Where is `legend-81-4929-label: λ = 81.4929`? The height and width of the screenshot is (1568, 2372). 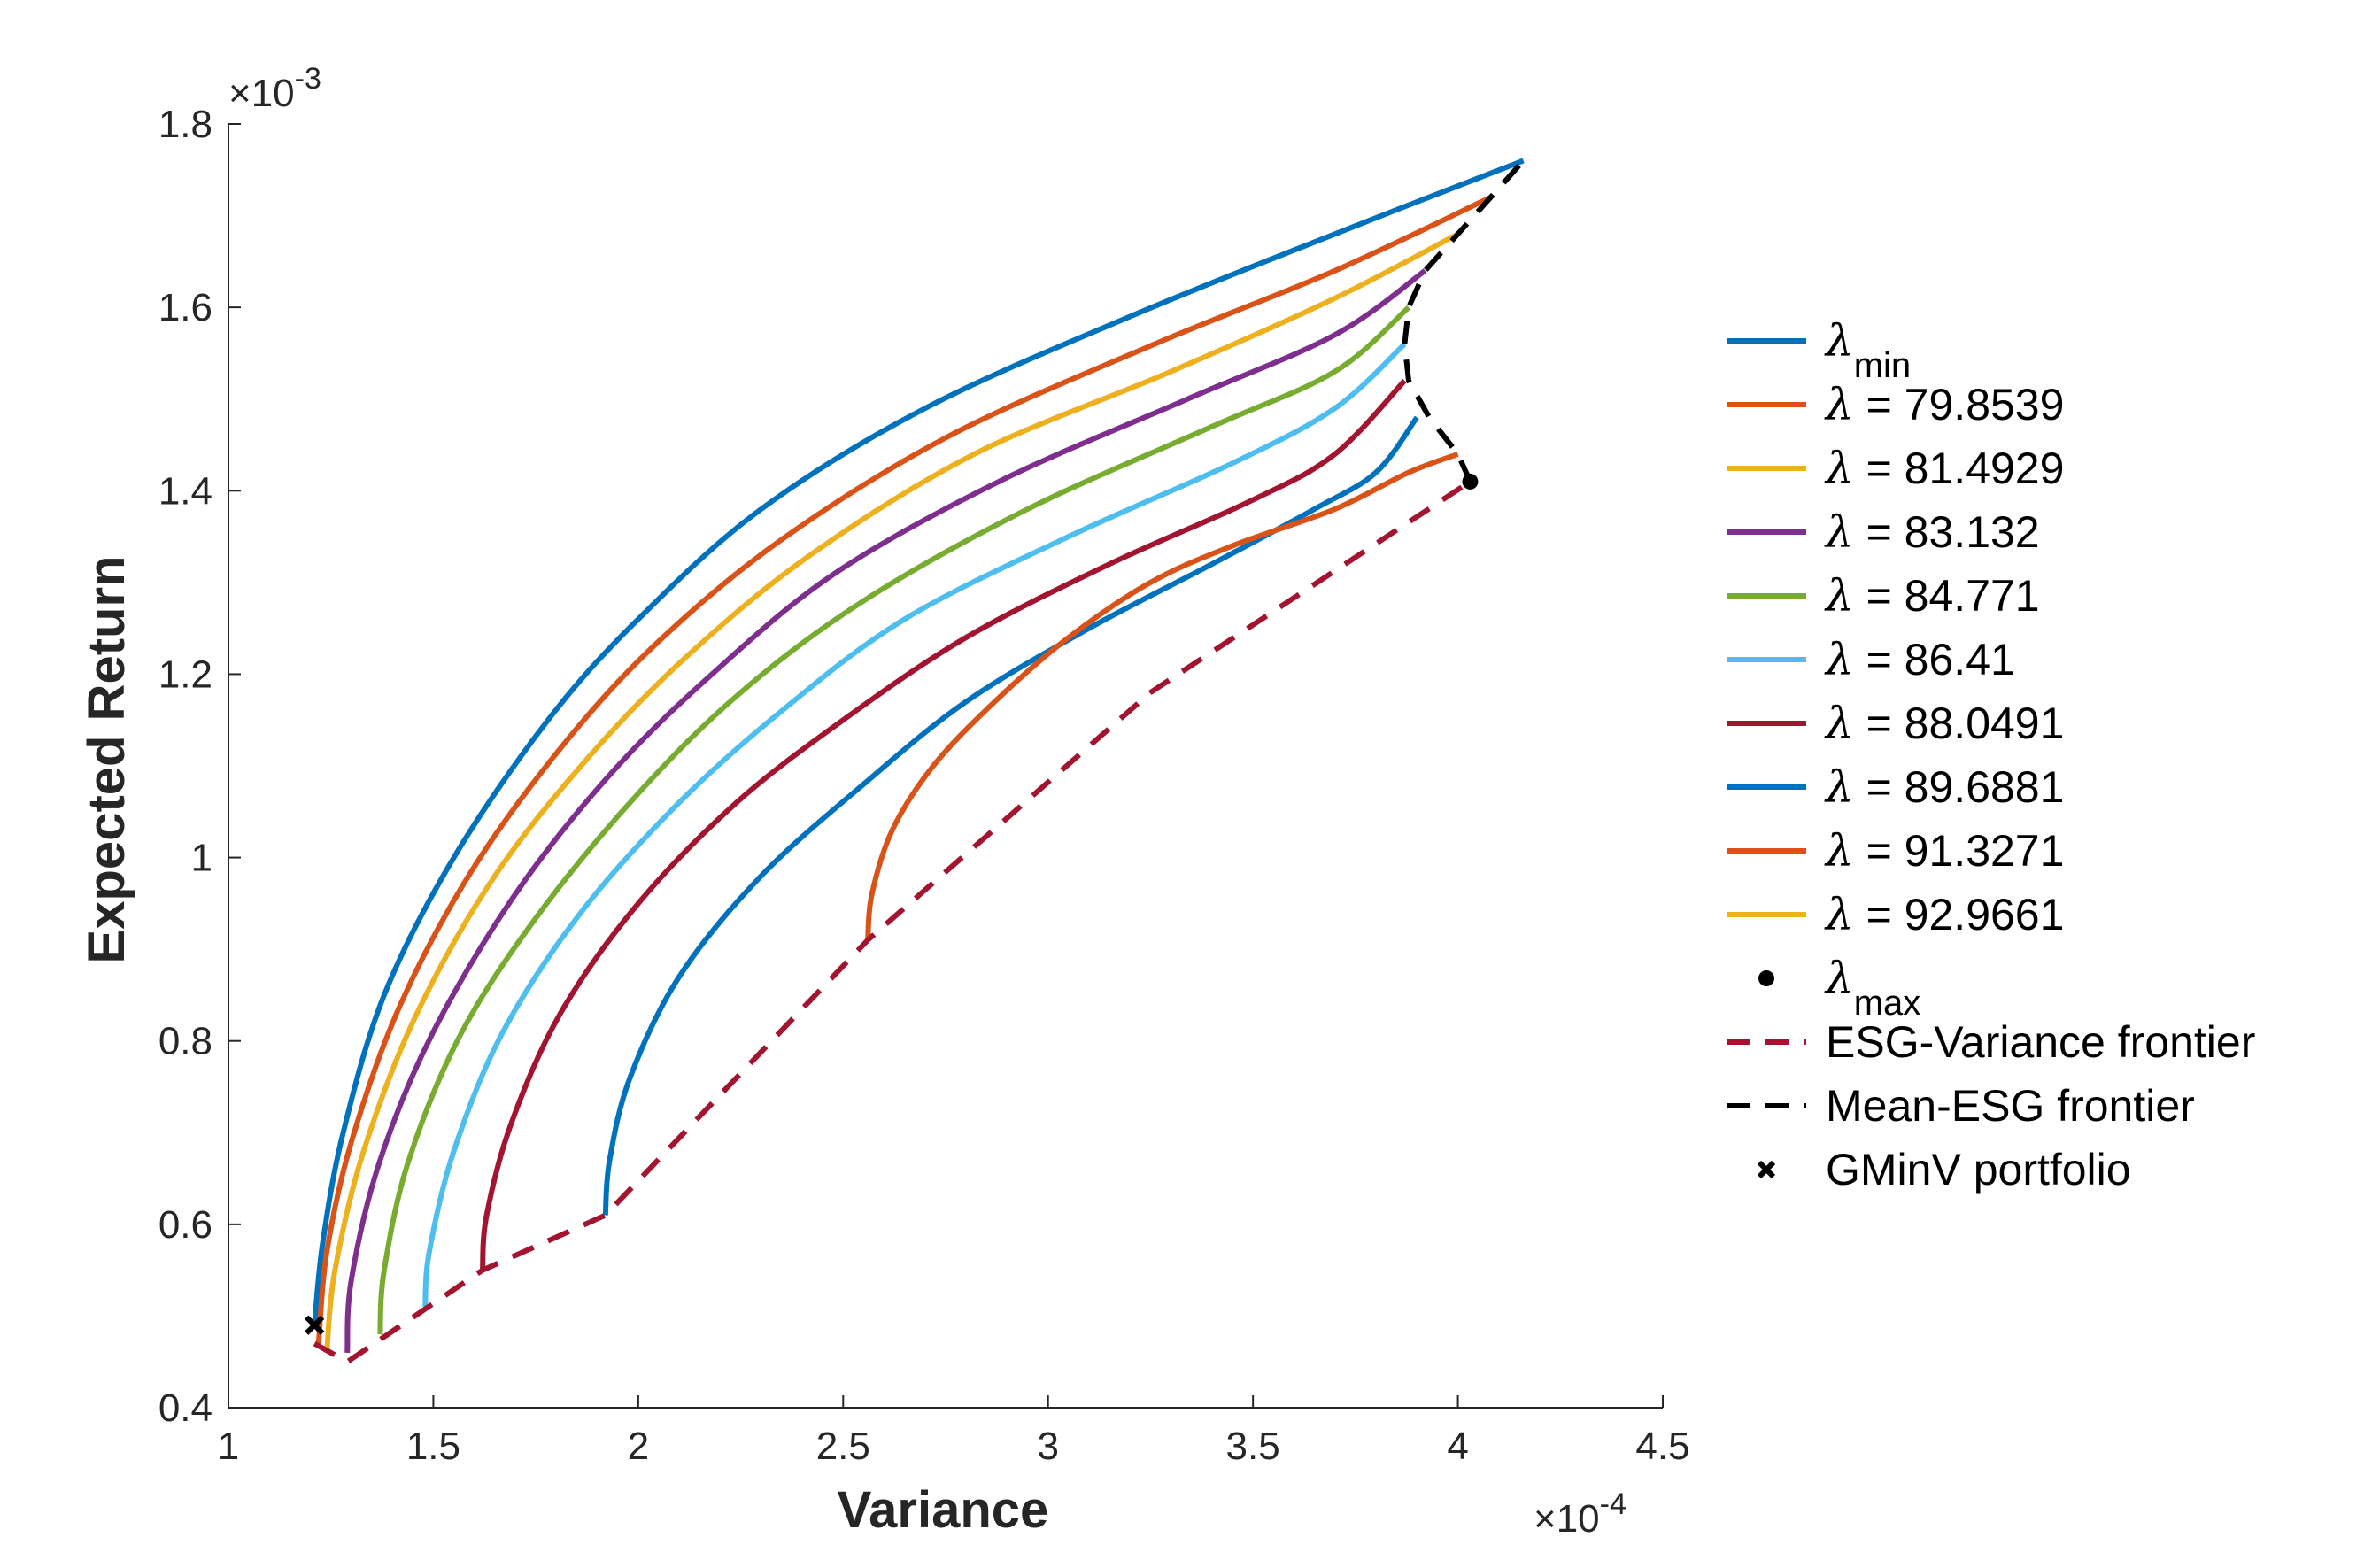
legend-81-4929-label: λ = 81.4929 is located at coordinates (1944, 468).